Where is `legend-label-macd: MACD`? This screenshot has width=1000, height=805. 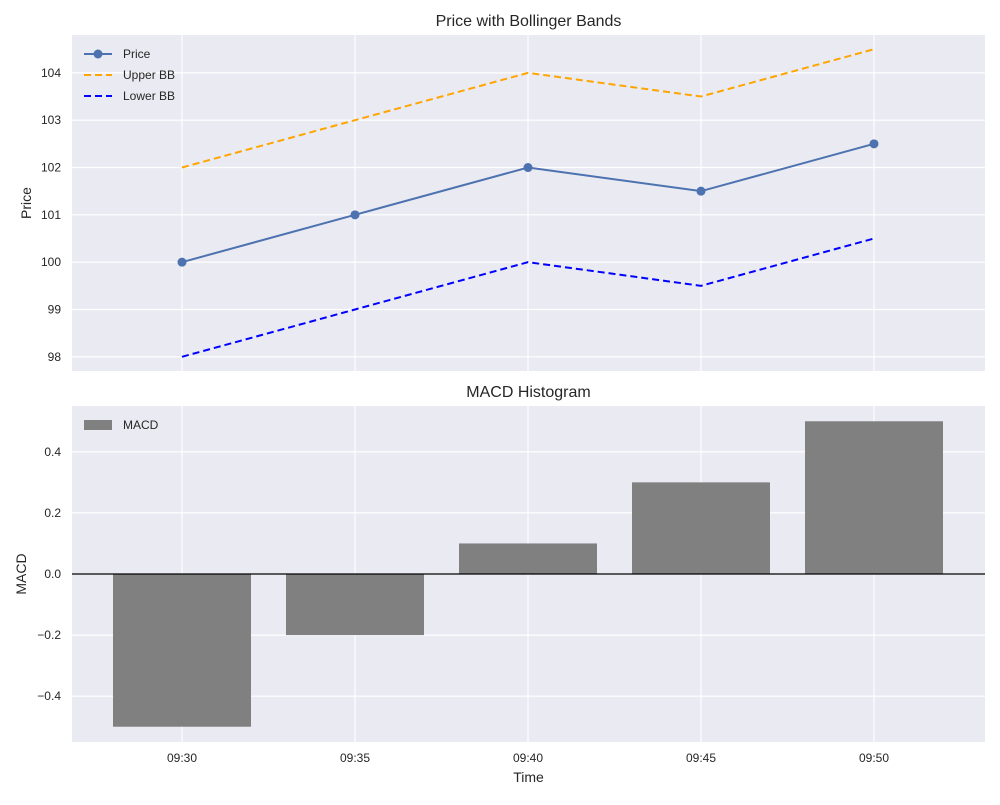 legend-label-macd: MACD is located at coordinates (141, 425).